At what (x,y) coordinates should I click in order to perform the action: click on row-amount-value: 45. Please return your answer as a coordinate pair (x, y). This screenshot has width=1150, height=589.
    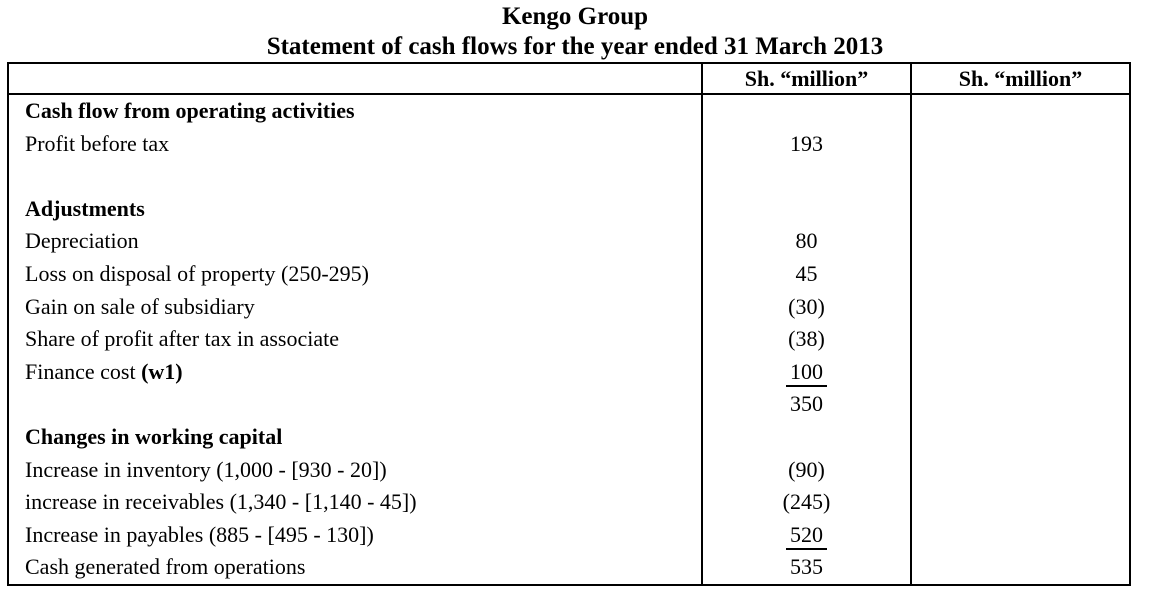
    Looking at the image, I should click on (806, 273).